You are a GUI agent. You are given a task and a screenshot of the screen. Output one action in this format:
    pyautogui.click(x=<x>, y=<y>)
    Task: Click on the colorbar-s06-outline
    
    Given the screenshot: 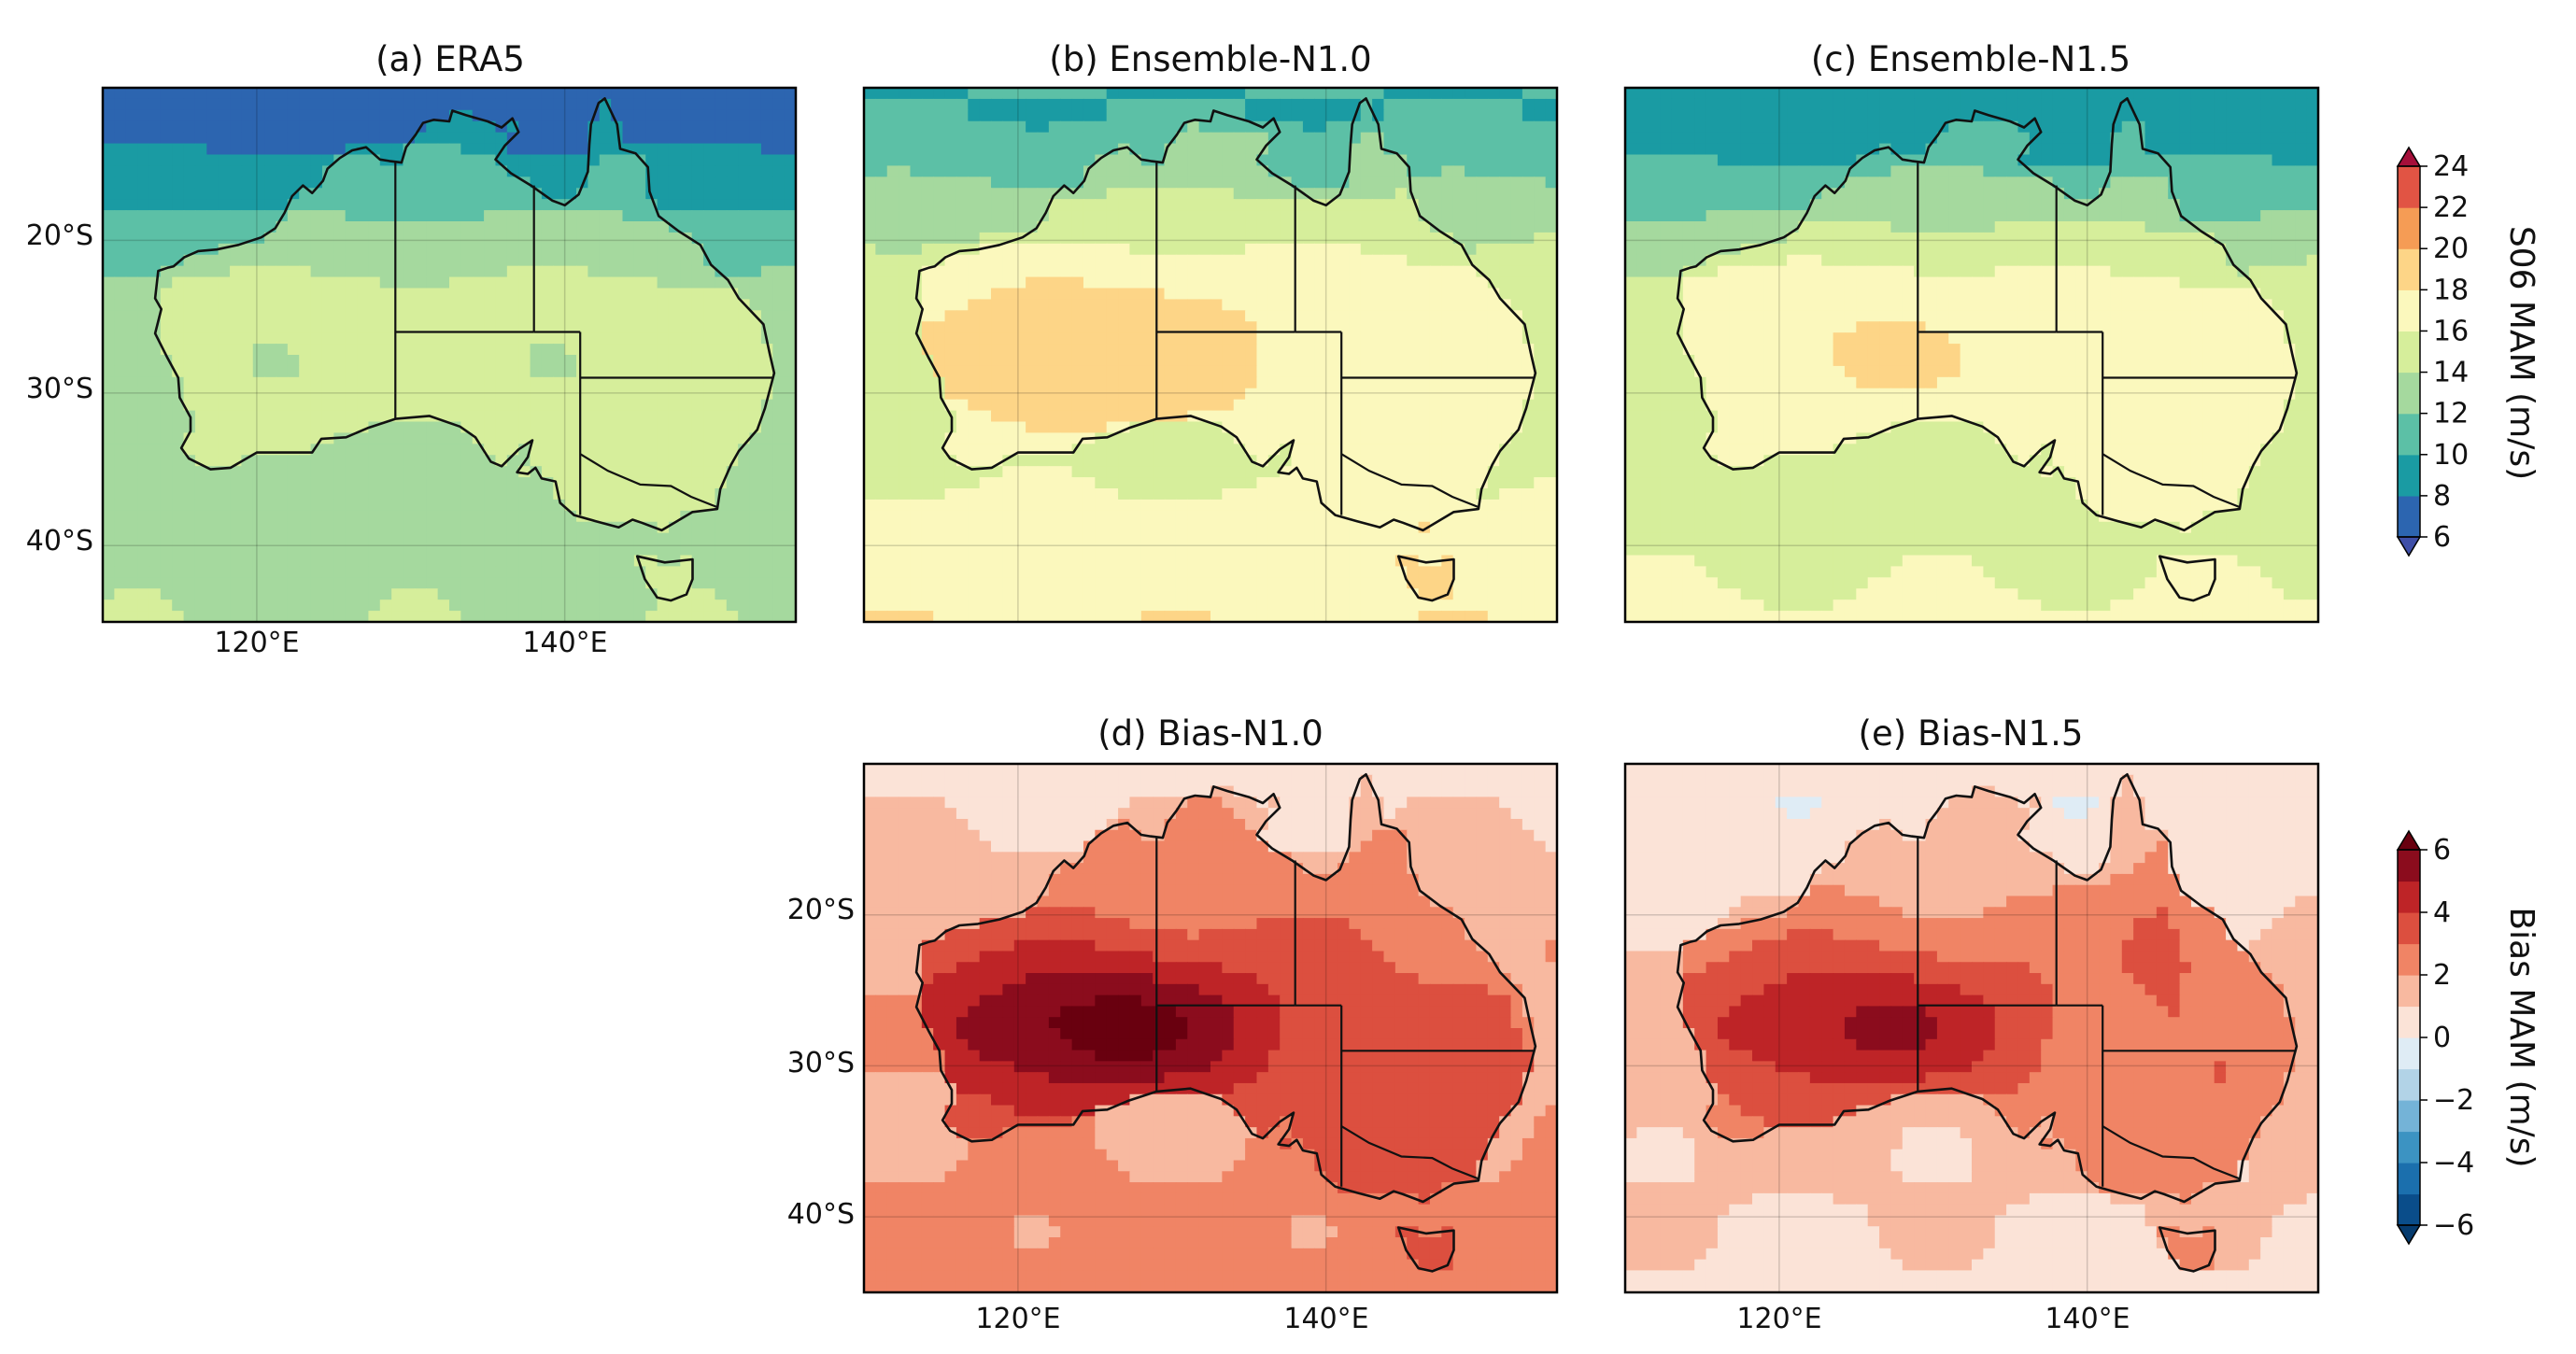 What is the action you would take?
    pyautogui.click(x=2409, y=351)
    